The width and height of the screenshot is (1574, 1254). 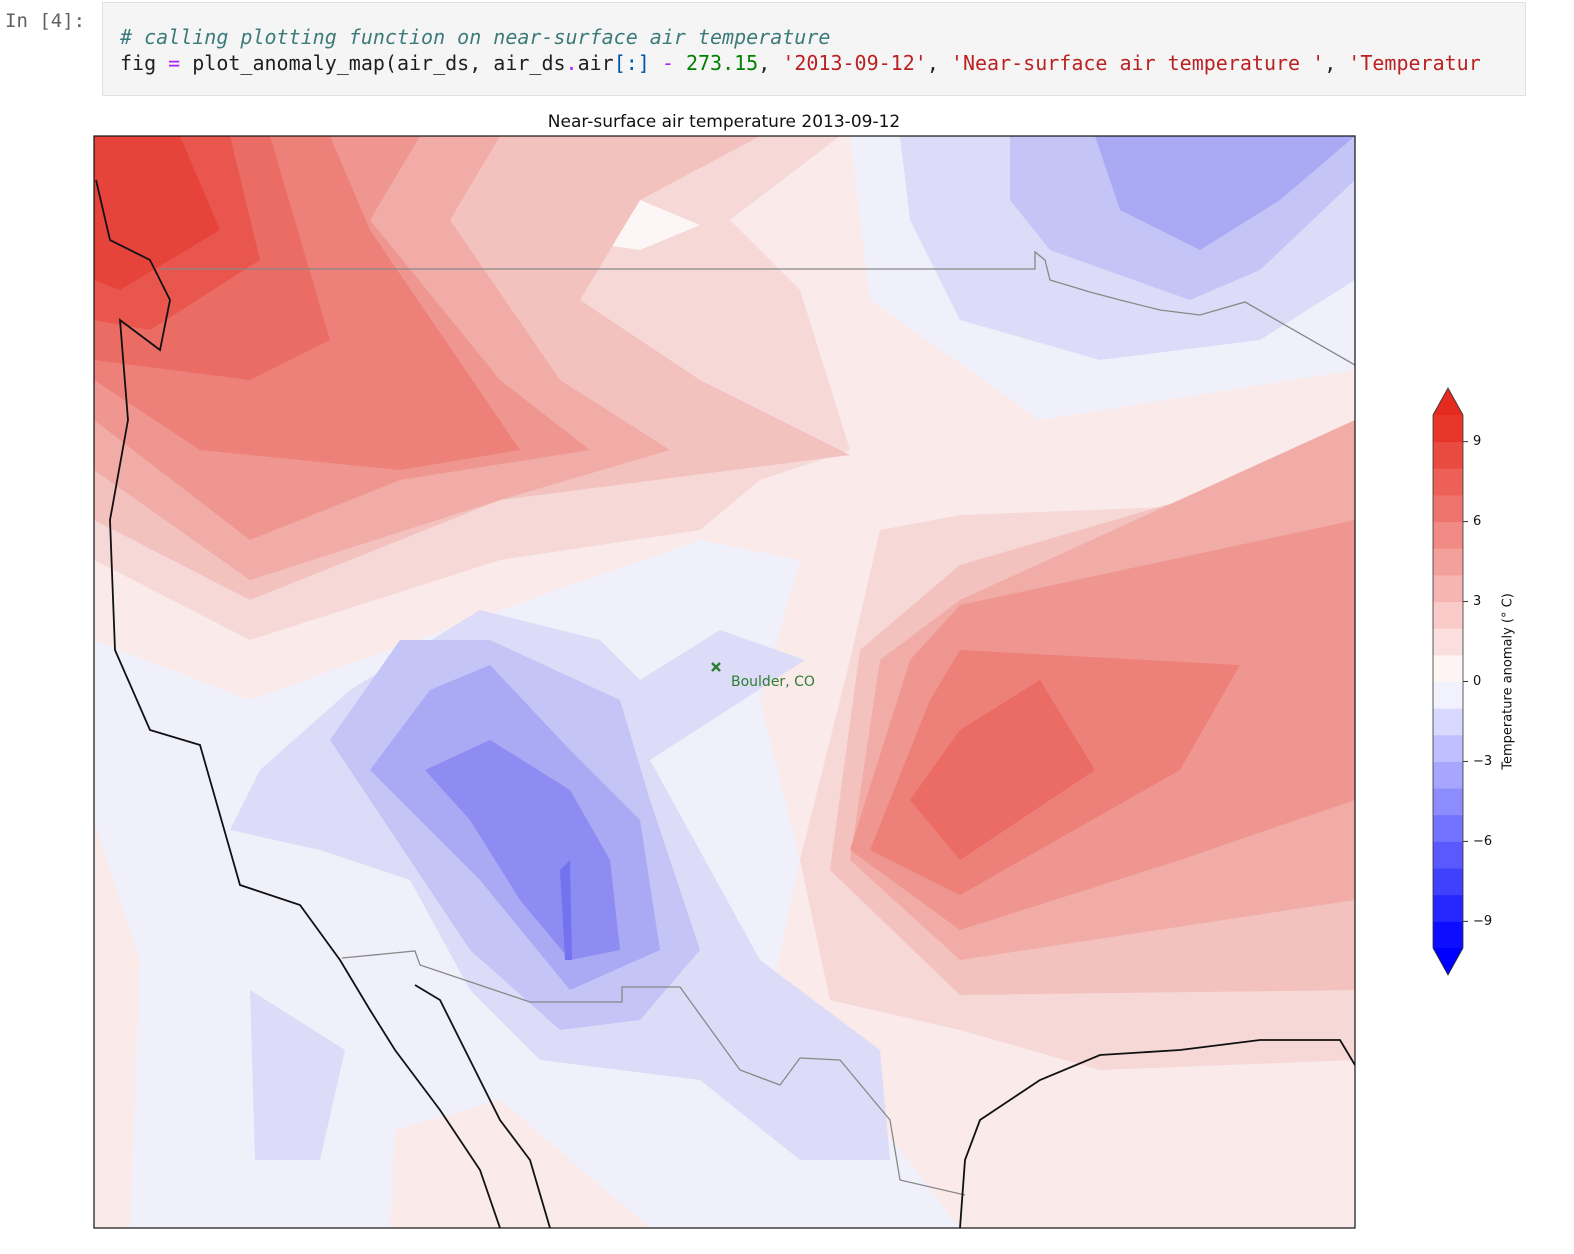 What do you see at coordinates (854, 63) in the screenshot?
I see `code-token: '2013-09-12'` at bounding box center [854, 63].